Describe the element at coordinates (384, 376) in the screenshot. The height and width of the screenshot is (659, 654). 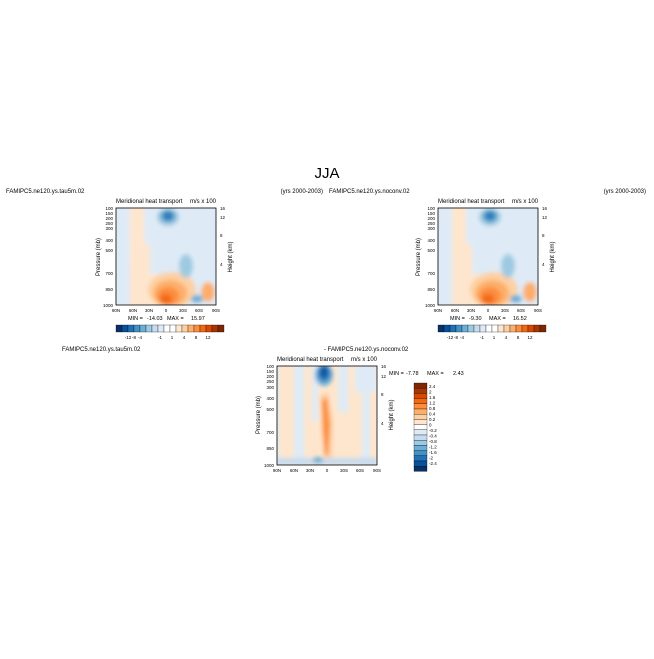
I see `height-tick-label: 12` at that location.